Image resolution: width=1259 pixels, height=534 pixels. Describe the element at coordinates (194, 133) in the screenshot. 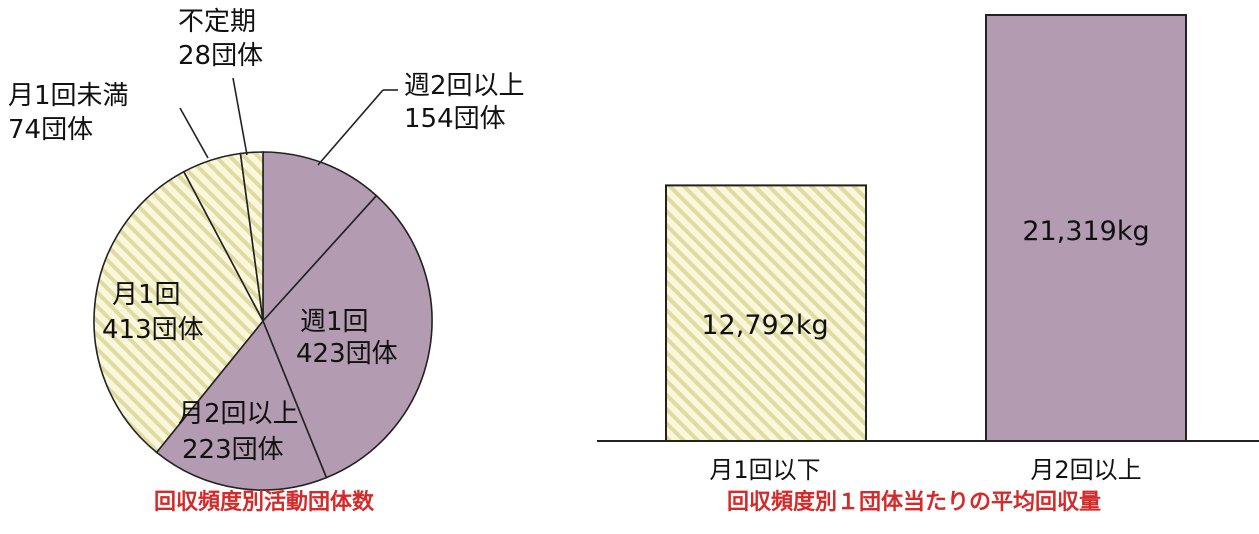

I see `leader-line-monthless` at that location.